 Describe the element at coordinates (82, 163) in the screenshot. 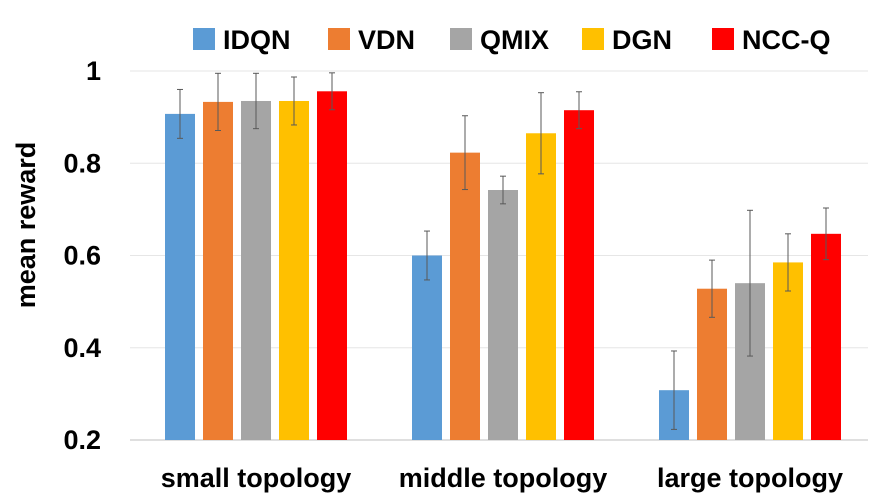

I see `y-tick-label: 0.8` at that location.